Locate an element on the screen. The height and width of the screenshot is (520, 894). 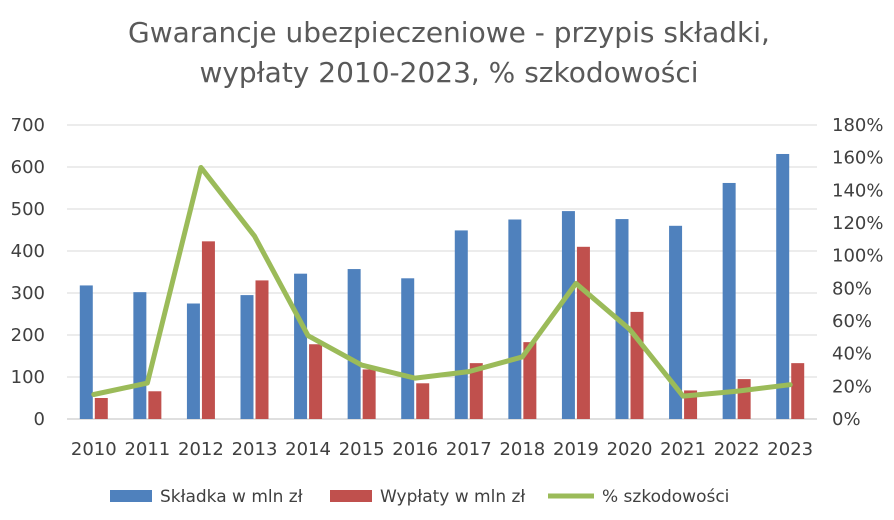
right-axis-tick-label: 180% is located at coordinates (857, 125).